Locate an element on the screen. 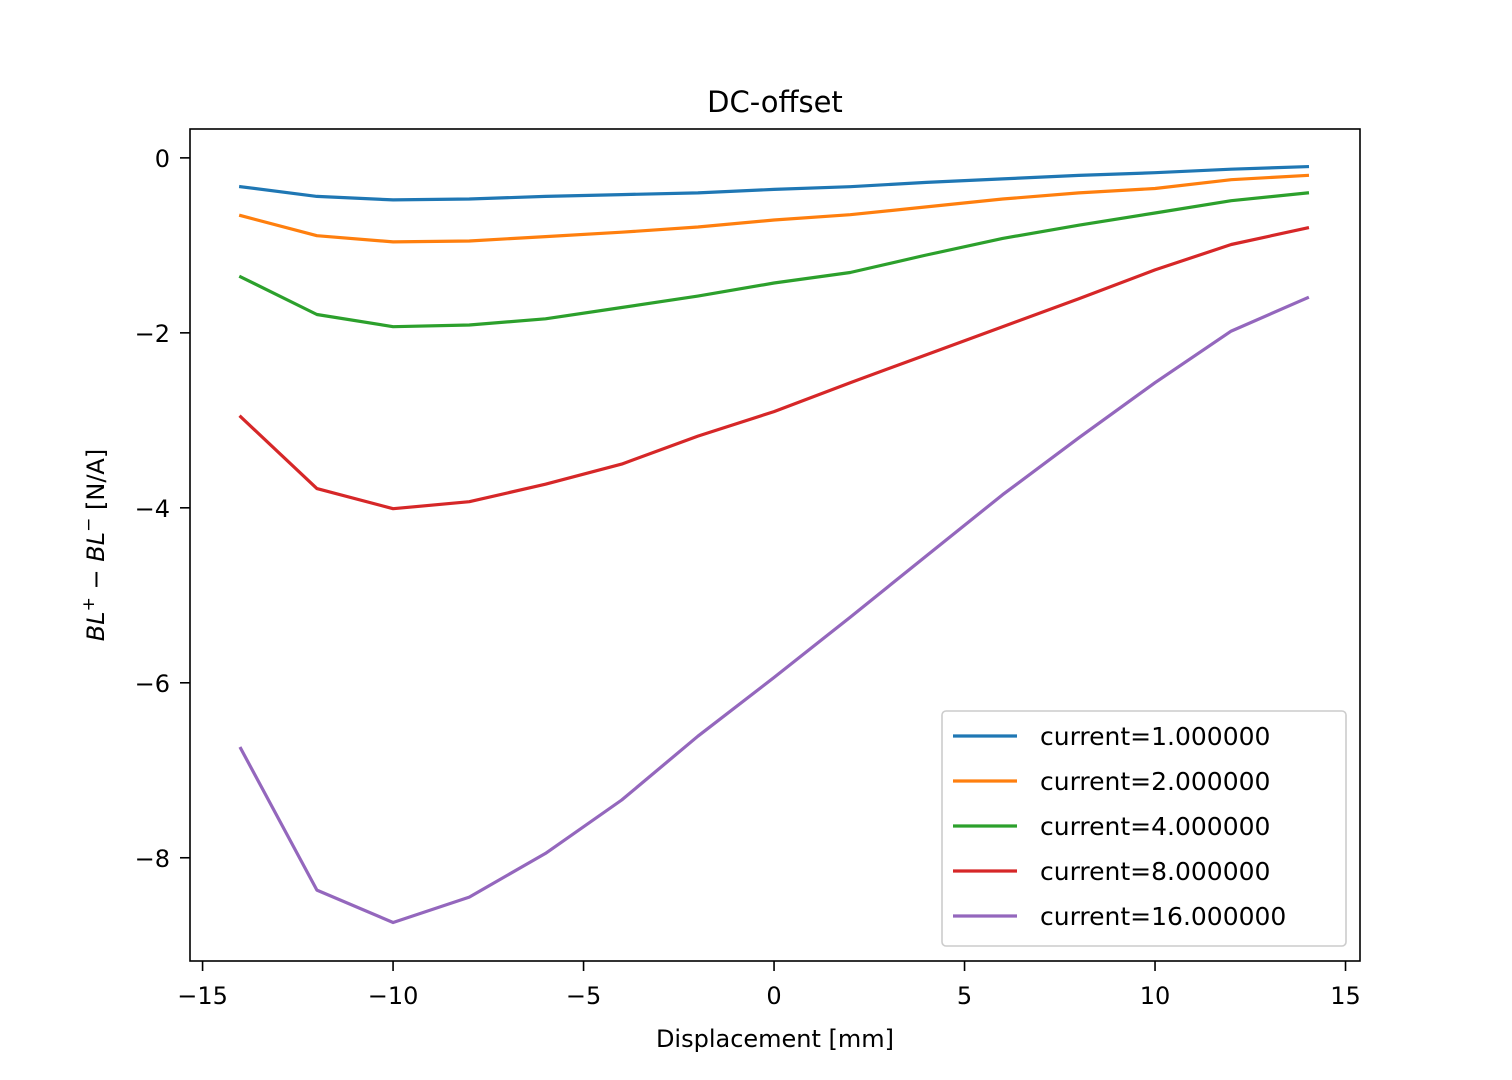  y-axis-label: BL+ − BL− [N/A] is located at coordinates (94, 545).